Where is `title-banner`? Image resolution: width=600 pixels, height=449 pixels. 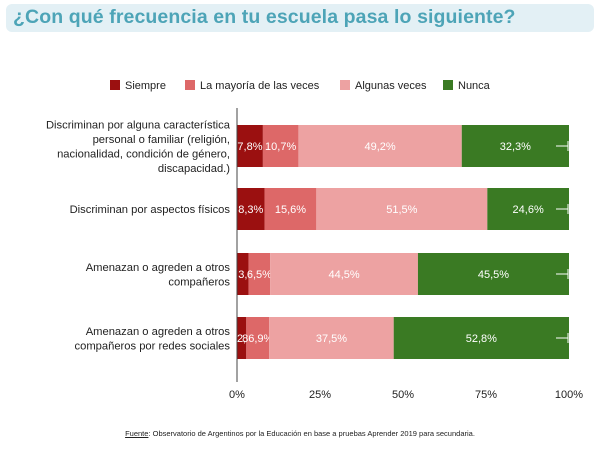
title-banner is located at coordinates (300, 18).